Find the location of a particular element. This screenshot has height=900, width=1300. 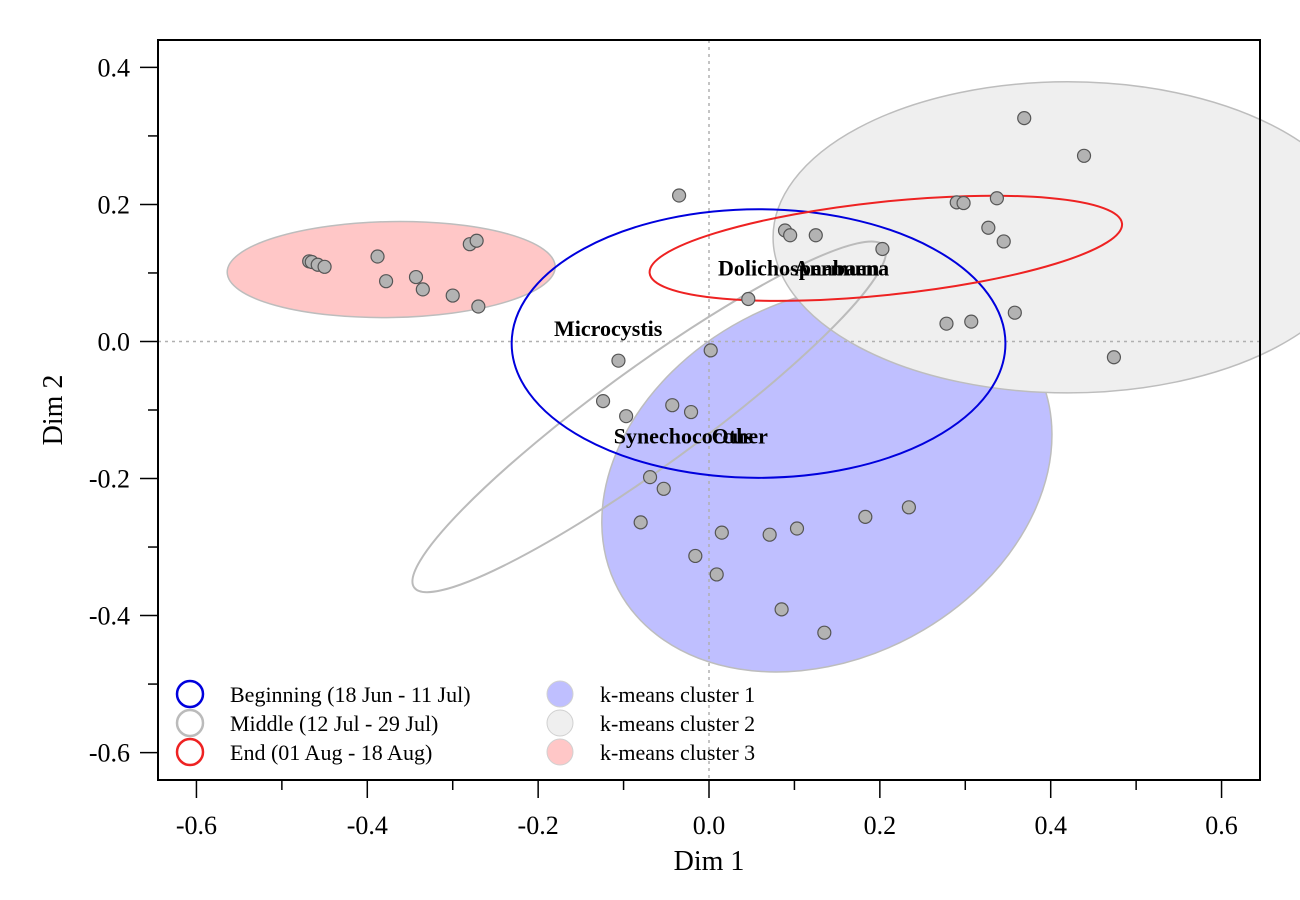

variable-label: Dolichospermum is located at coordinates (798, 267).